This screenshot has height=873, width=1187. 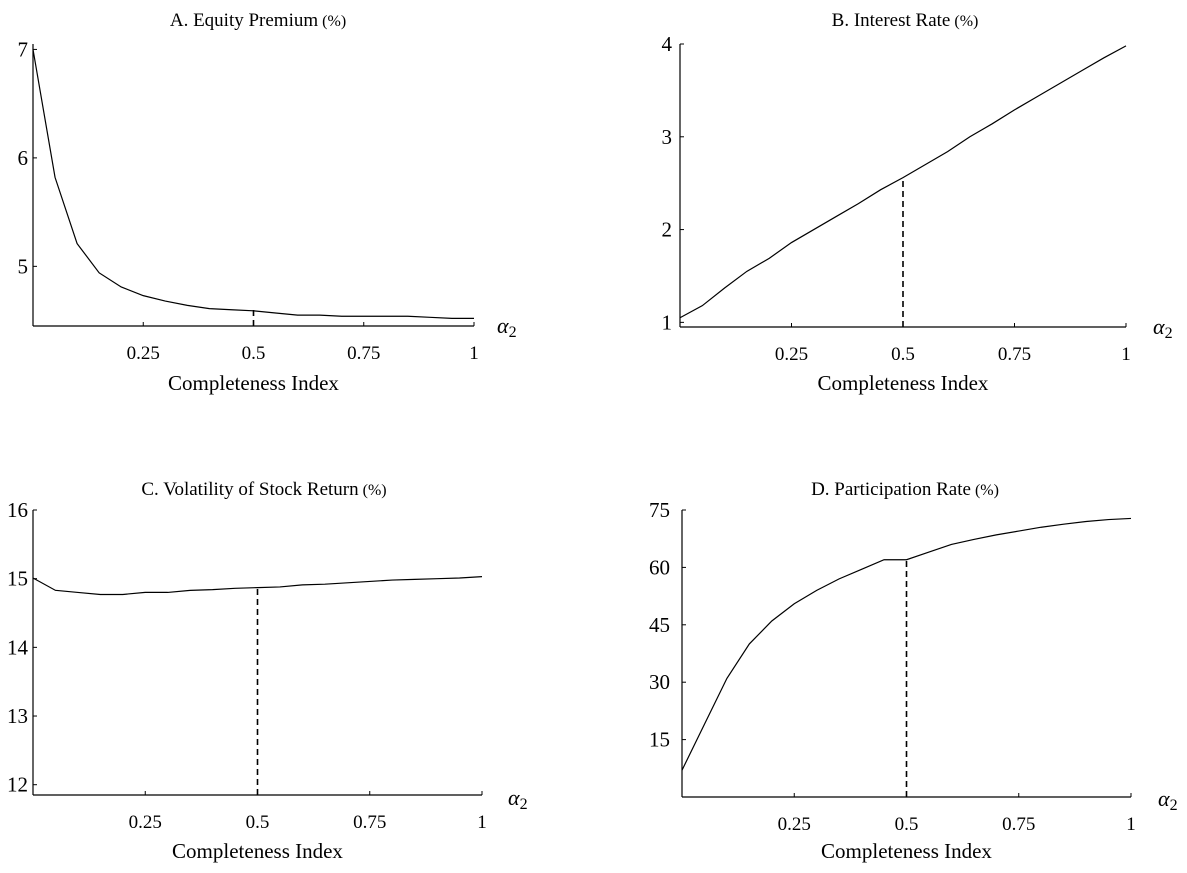 I want to click on chart-title: C. Volatility of Stock Return (%), so click(x=263, y=489).